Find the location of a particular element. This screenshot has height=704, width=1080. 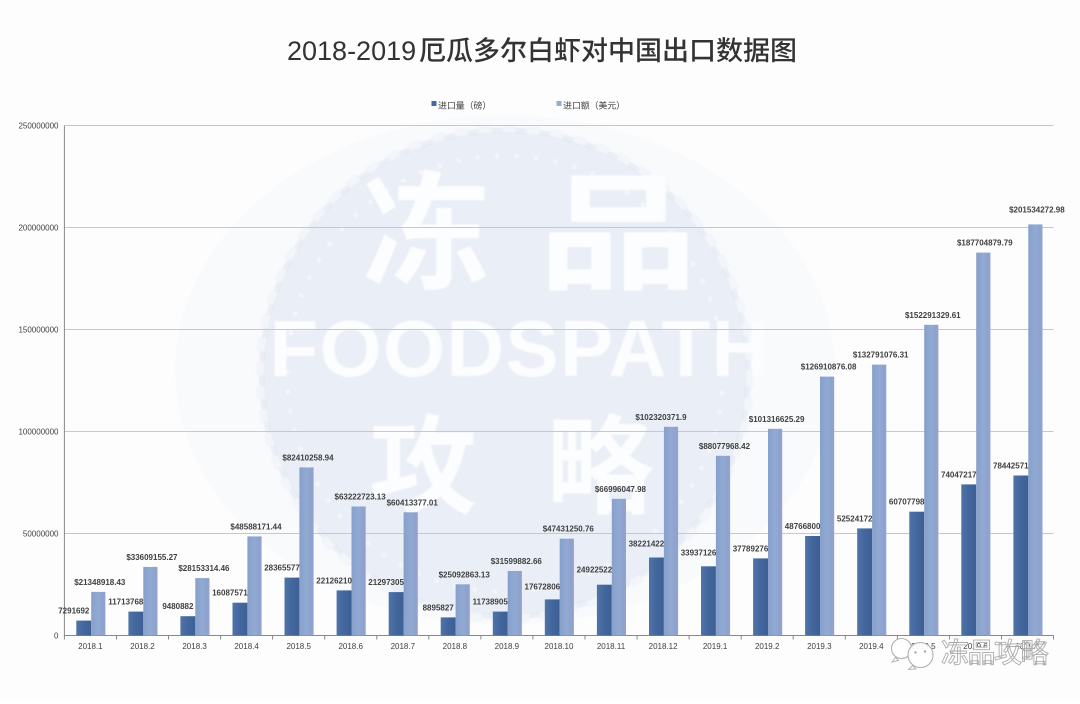

svg-text: 60707798 is located at coordinates (907, 502).